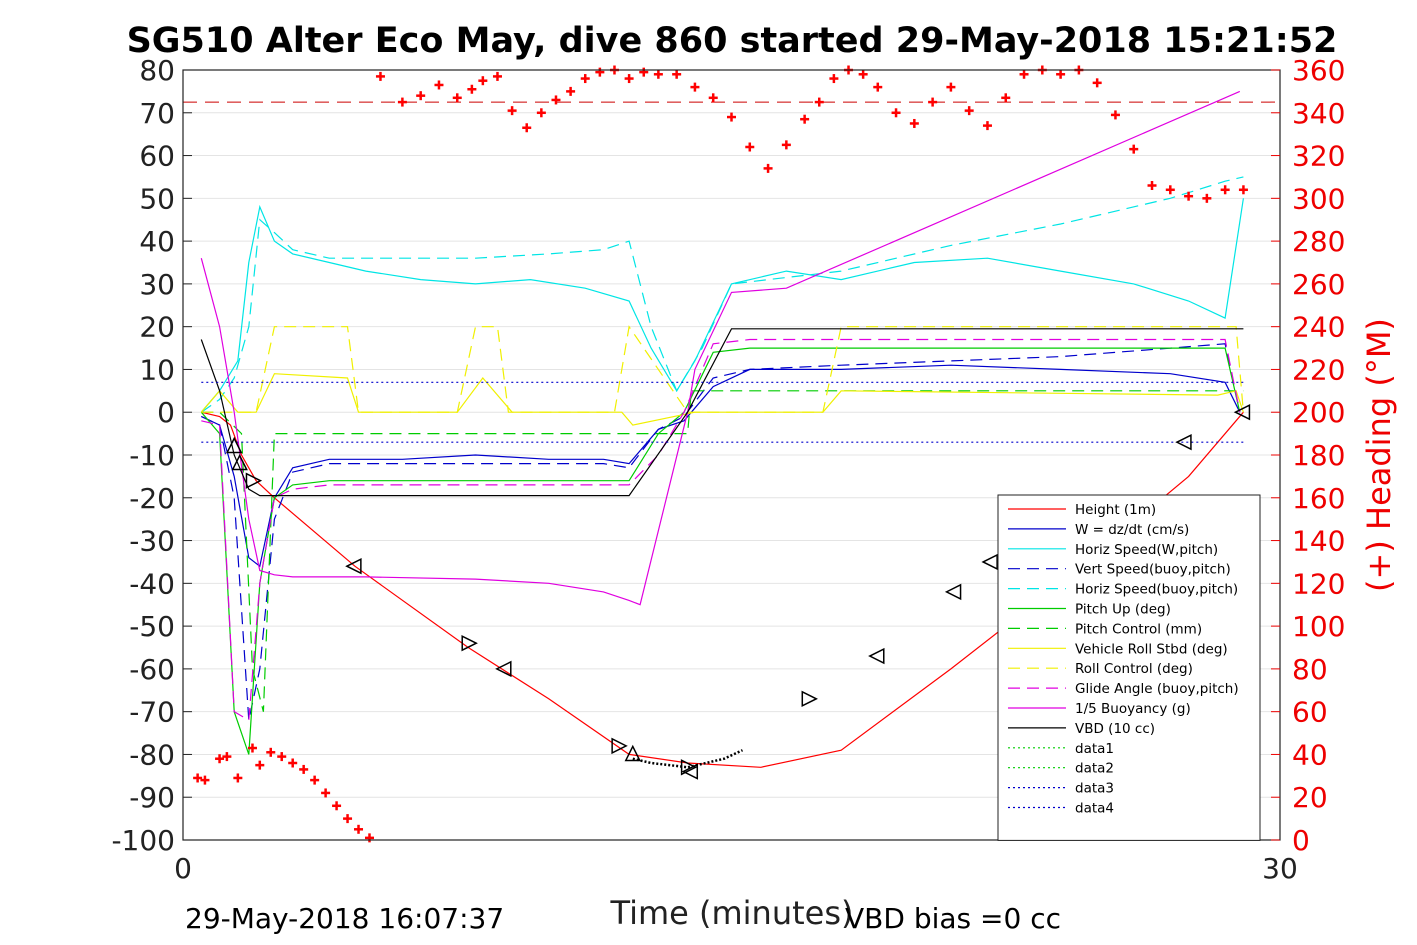 This screenshot has height=945, width=1417. I want to click on y-tick-label: 30, so click(157, 284).